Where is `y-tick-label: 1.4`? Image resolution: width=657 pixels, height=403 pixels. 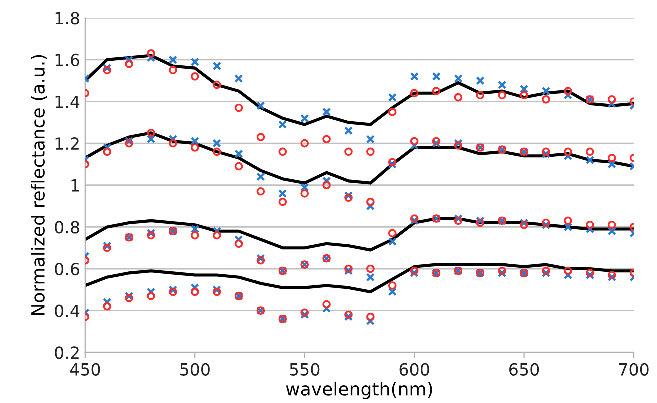
y-tick-label: 1.4 is located at coordinates (68, 102).